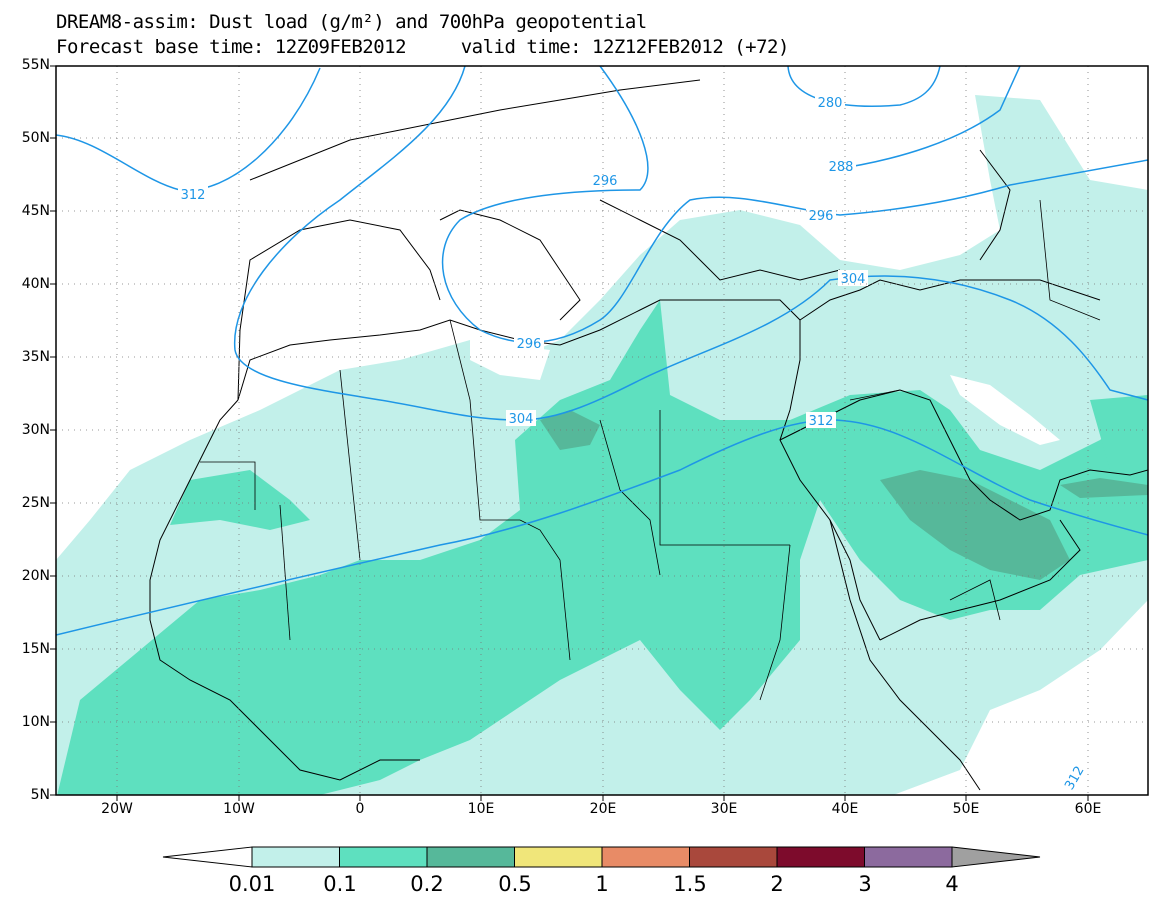  I want to click on lat-label: 30N, so click(35, 430).